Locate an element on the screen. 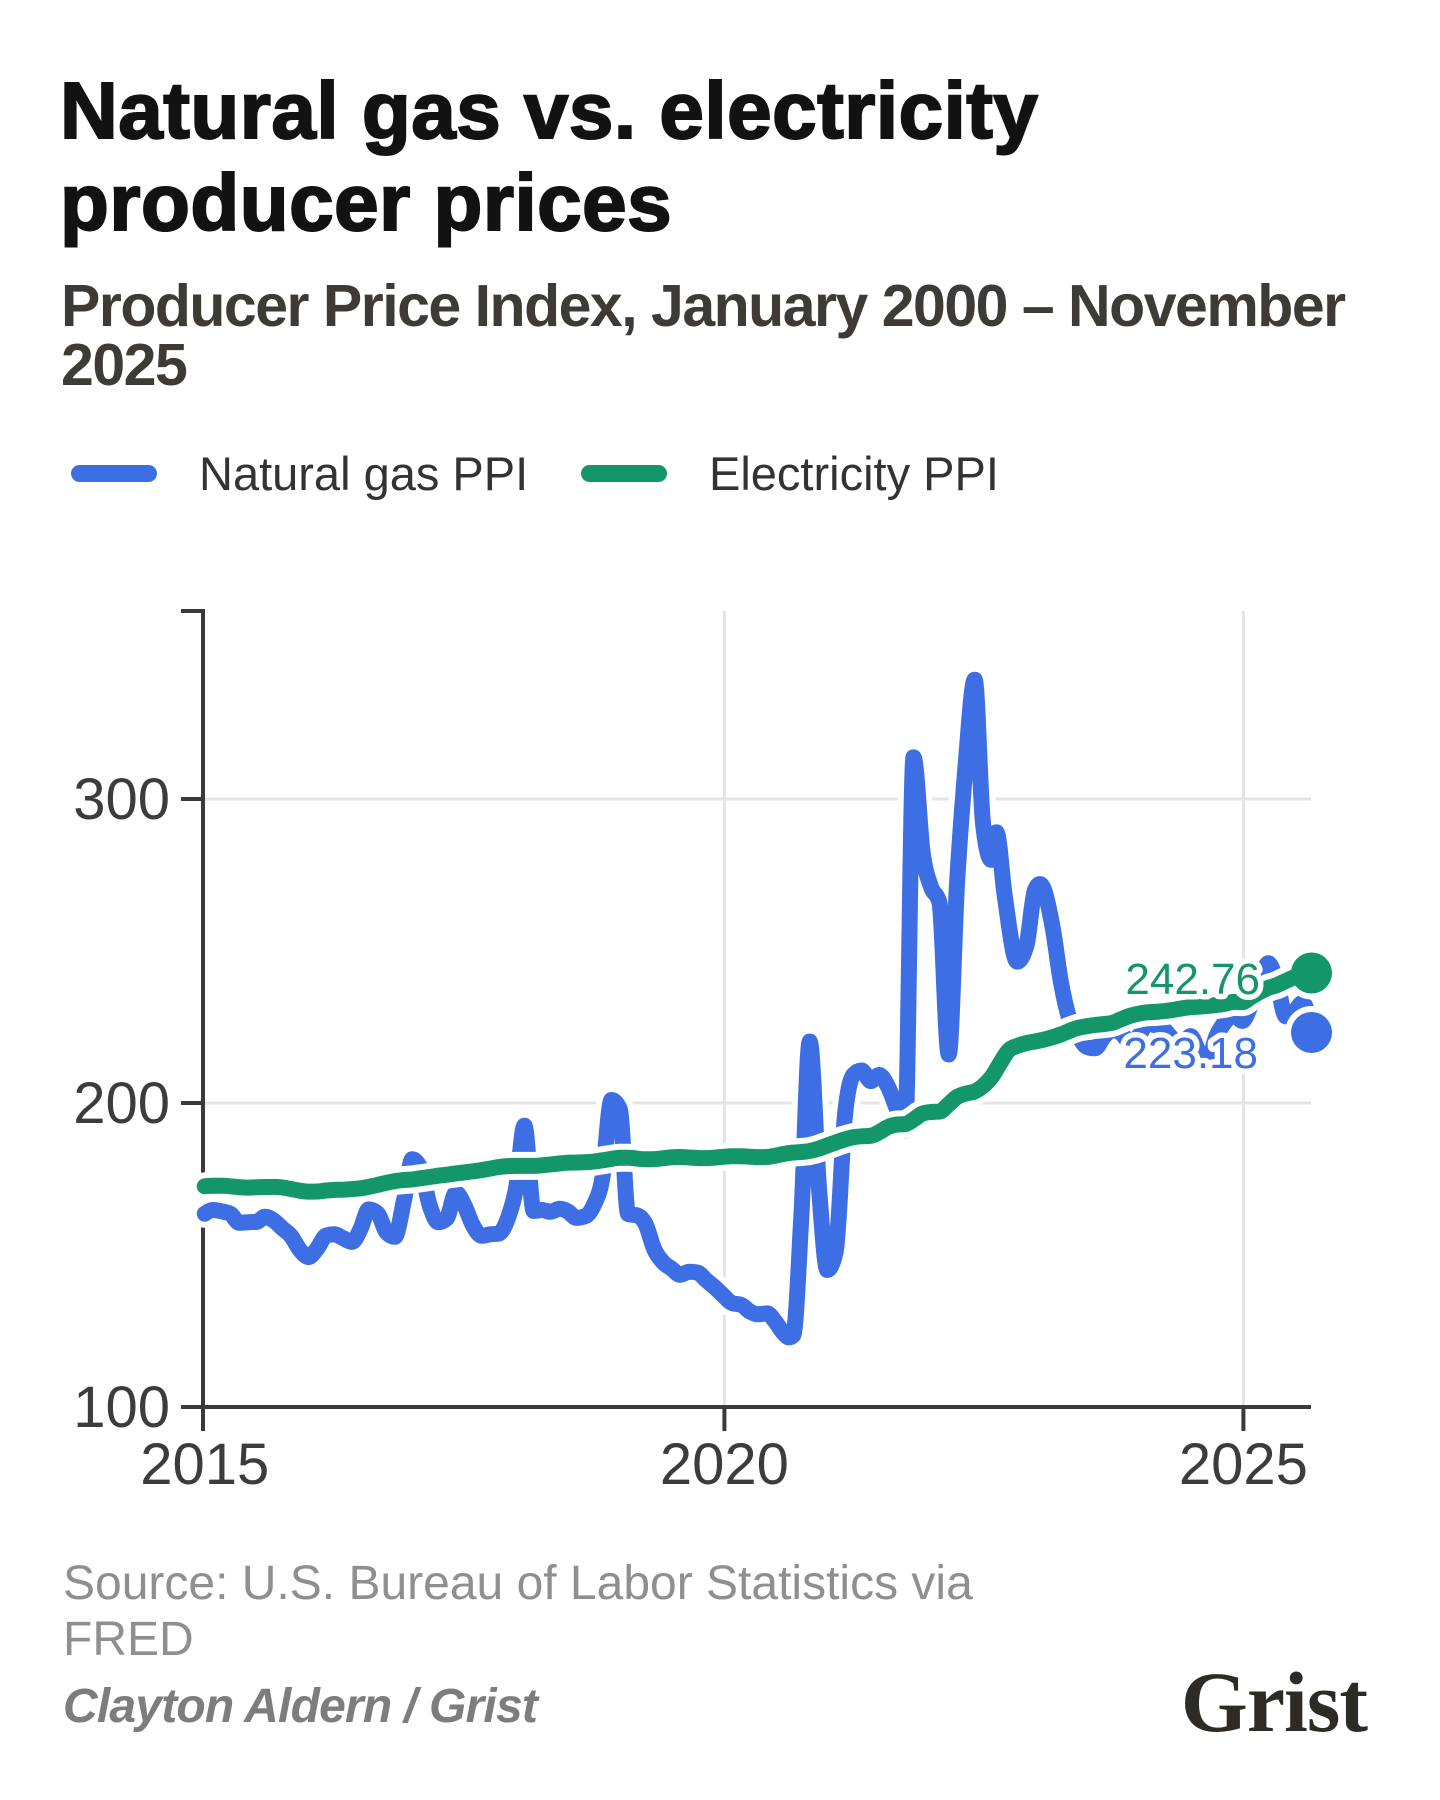 The image size is (1440, 1800). svg-text: 2015 is located at coordinates (204, 1464).